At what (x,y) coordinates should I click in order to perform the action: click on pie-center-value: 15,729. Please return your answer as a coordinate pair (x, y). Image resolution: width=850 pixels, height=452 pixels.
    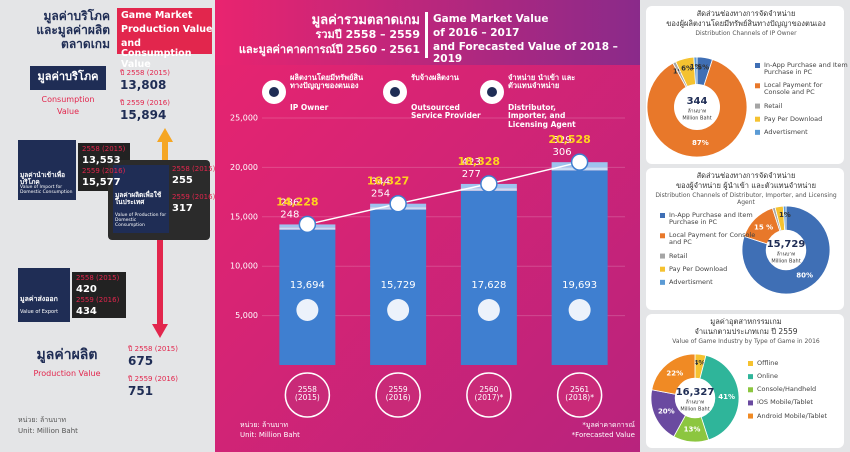
    Looking at the image, I should click on (786, 244).